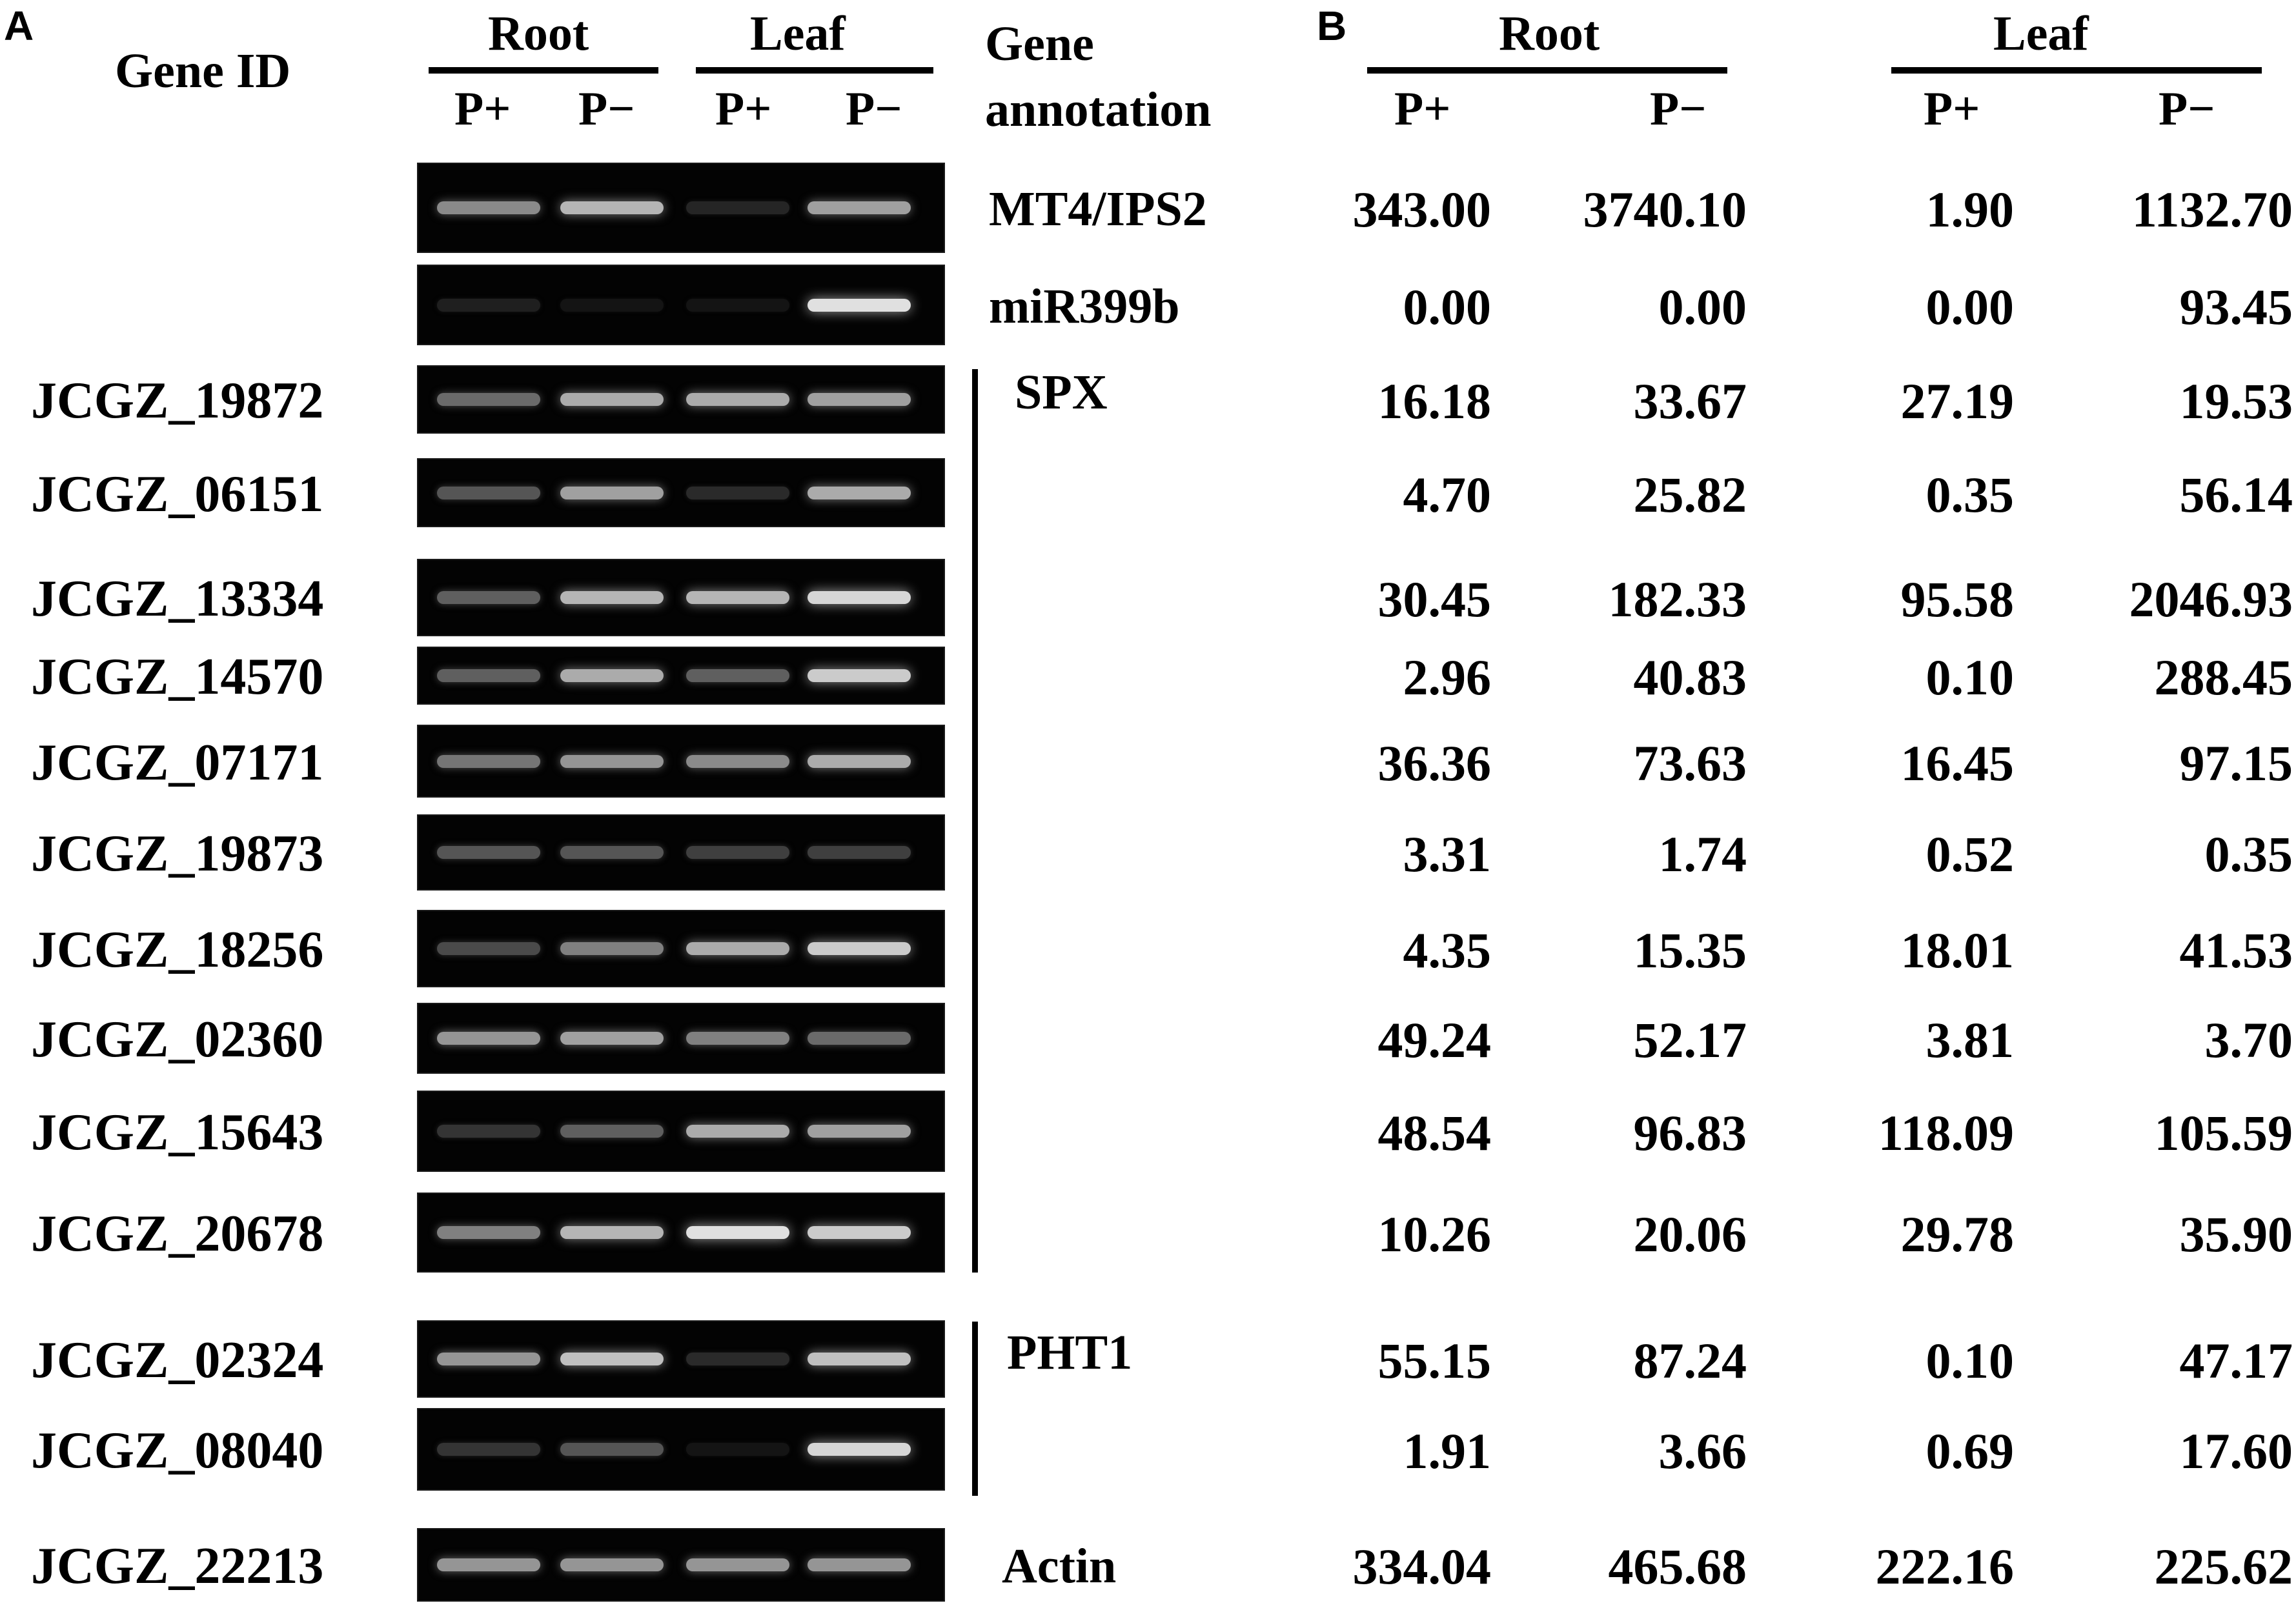 The image size is (2296, 1621). I want to click on panel-a-letter: A, so click(19, 26).